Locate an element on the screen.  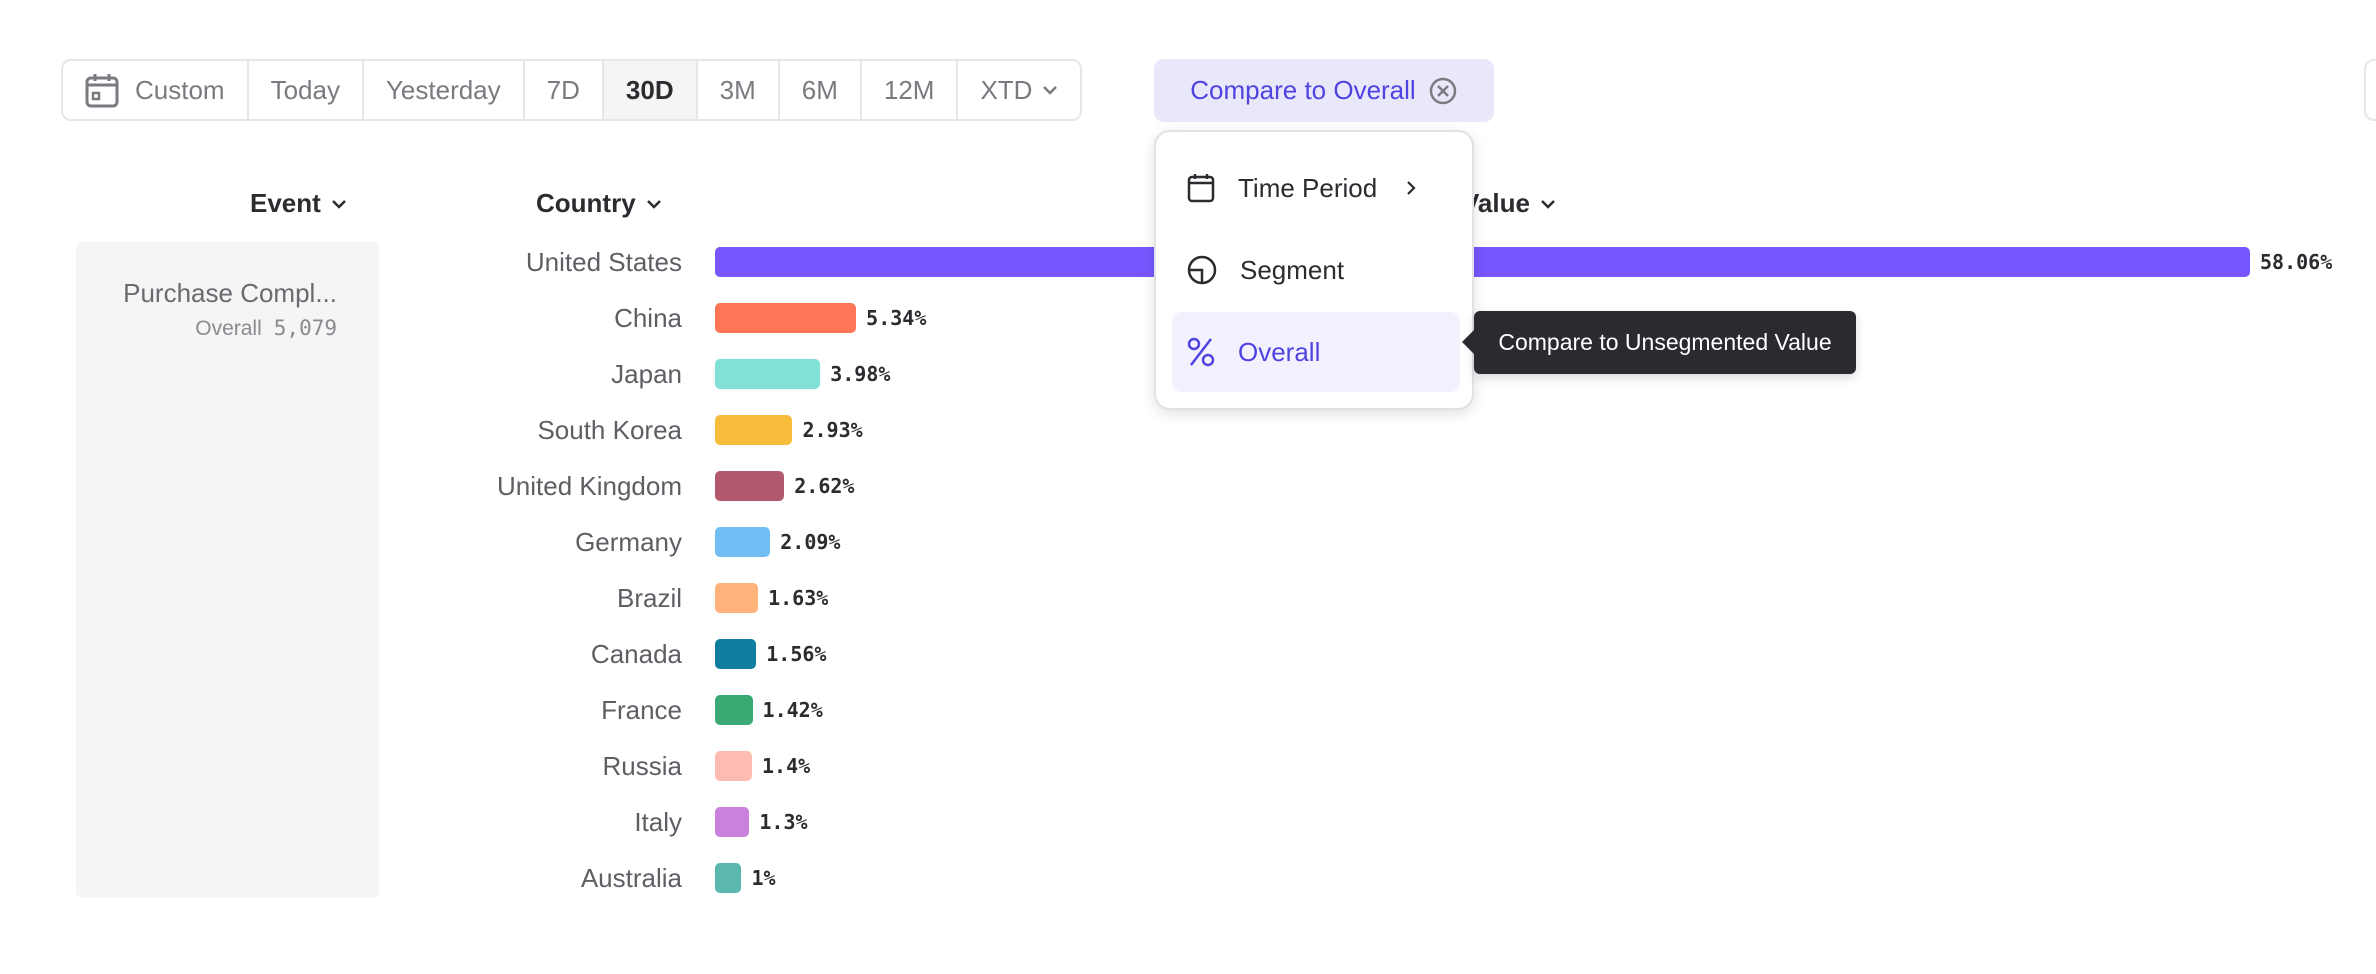
compare-label: Compare to Overall is located at coordinates (1303, 90).